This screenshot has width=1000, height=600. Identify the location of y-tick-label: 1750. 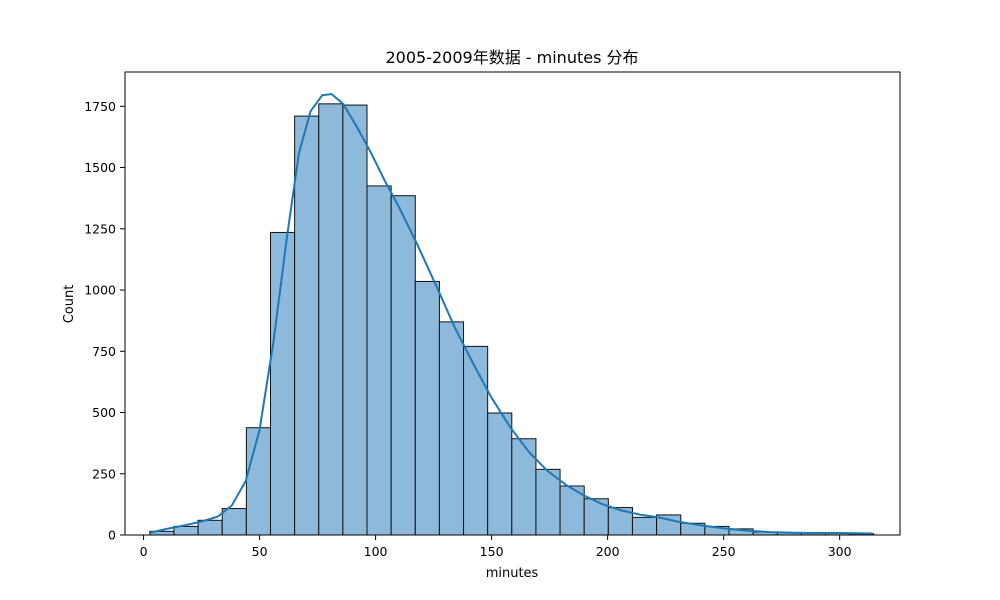
(100, 106).